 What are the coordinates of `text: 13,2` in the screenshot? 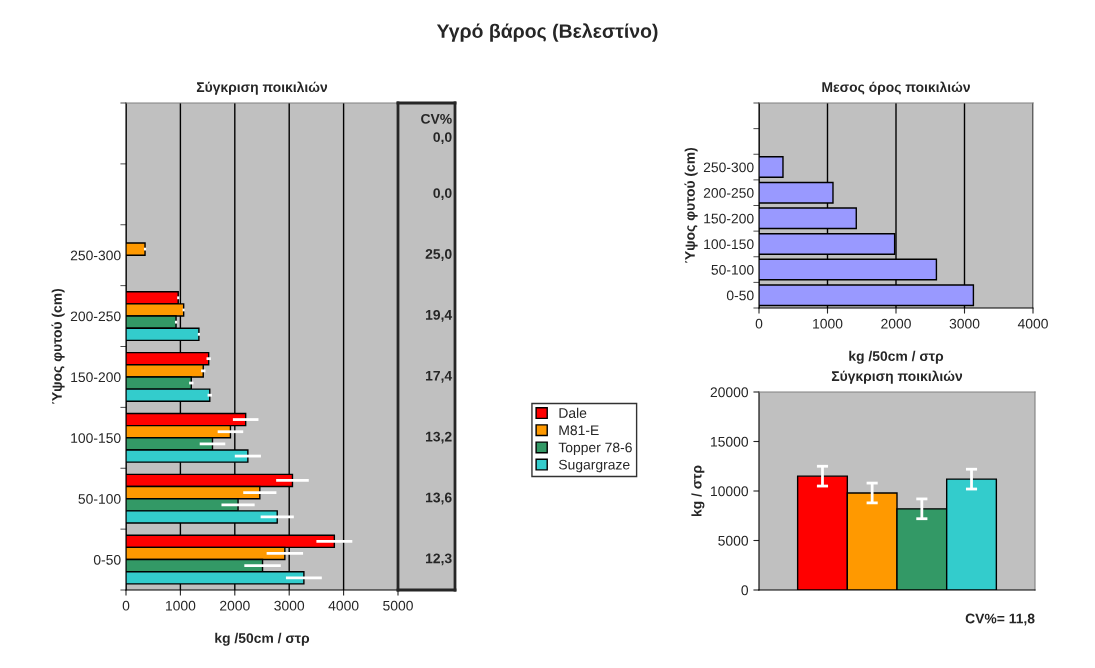 It's located at (439, 437).